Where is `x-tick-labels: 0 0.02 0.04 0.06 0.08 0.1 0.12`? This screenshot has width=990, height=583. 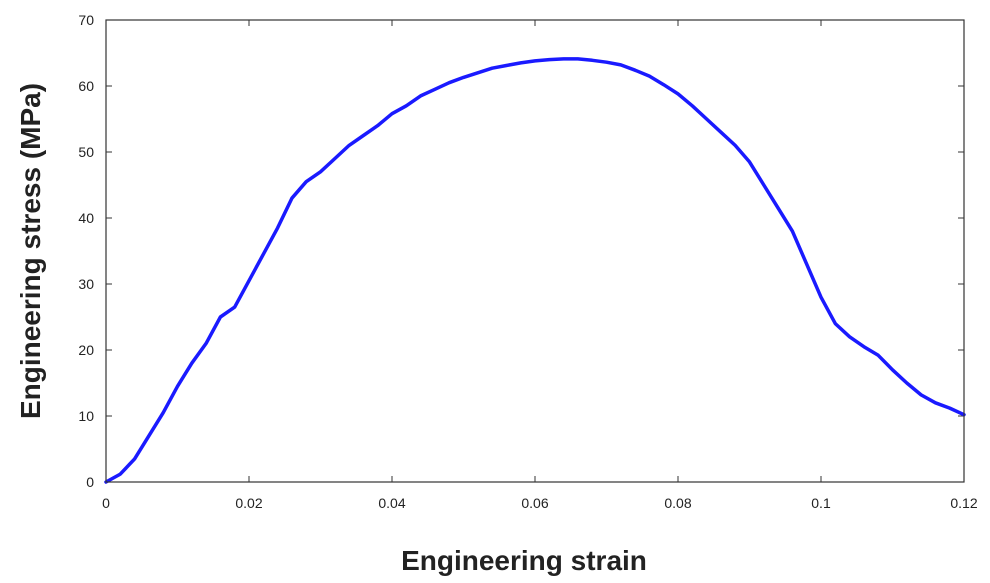 x-tick-labels: 0 0.02 0.04 0.06 0.08 0.1 0.12 is located at coordinates (540, 503).